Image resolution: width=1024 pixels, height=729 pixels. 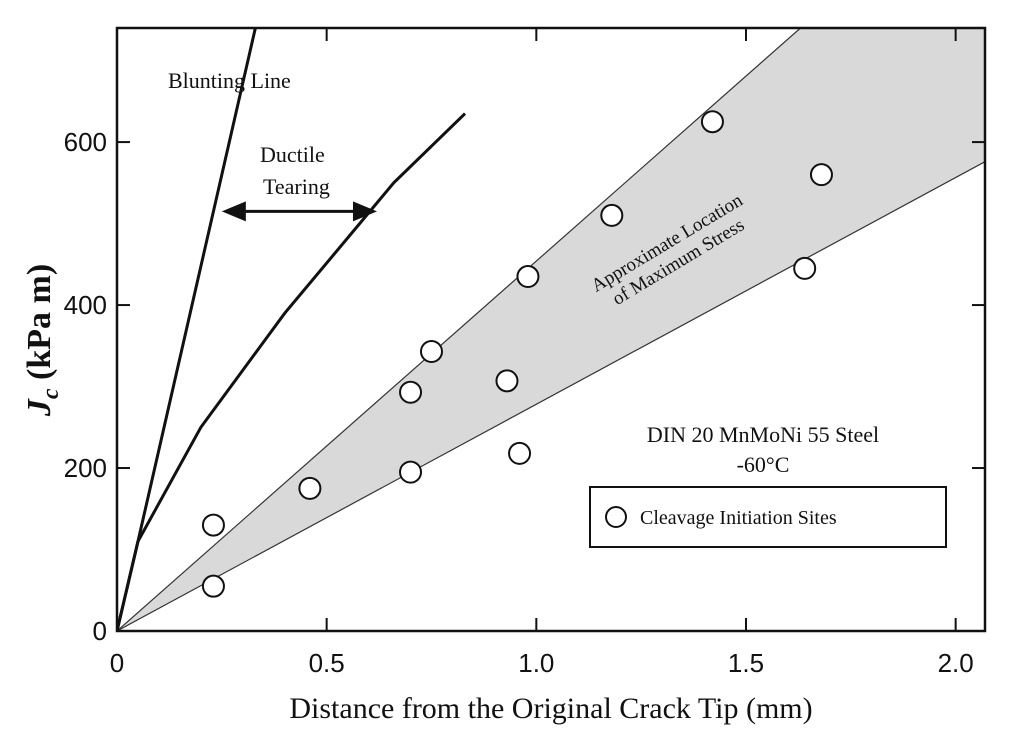 I want to click on y-tick-label: 600, so click(x=85, y=142).